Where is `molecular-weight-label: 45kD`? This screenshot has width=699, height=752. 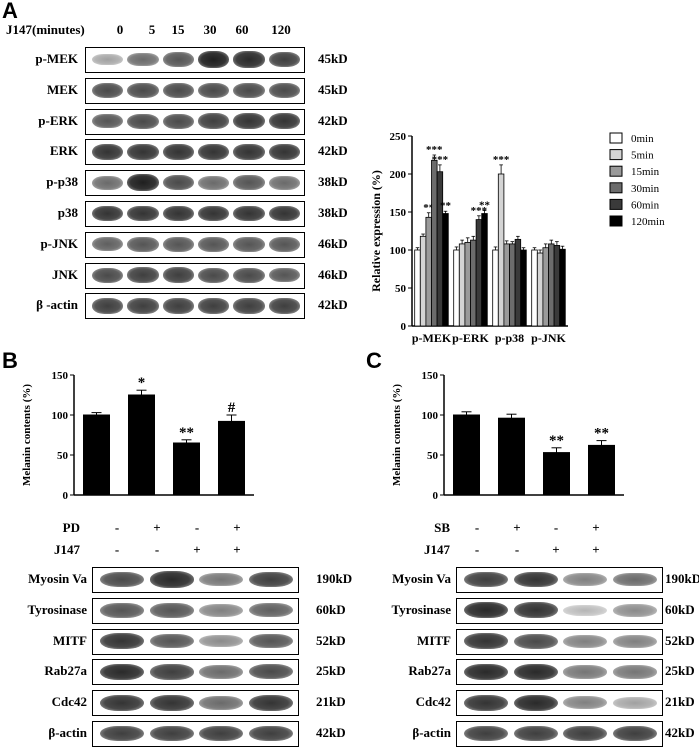 molecular-weight-label: 45kD is located at coordinates (333, 89).